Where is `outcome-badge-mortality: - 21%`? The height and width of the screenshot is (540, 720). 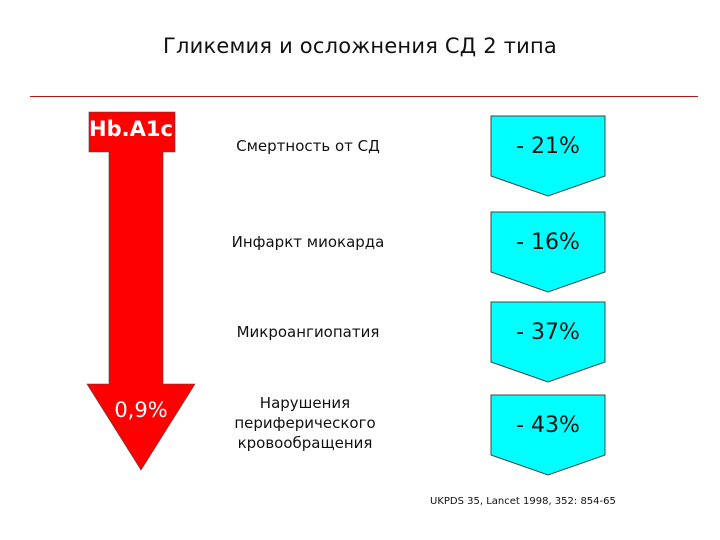 outcome-badge-mortality: - 21% is located at coordinates (548, 156).